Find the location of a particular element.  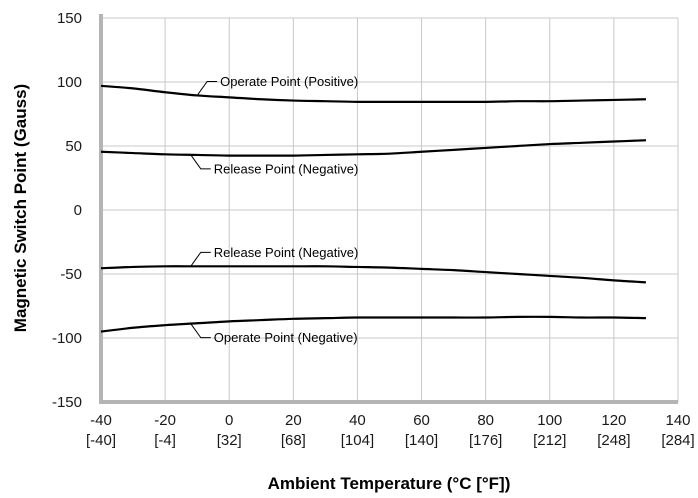

y-tick-label: -150 is located at coordinates (67, 402).